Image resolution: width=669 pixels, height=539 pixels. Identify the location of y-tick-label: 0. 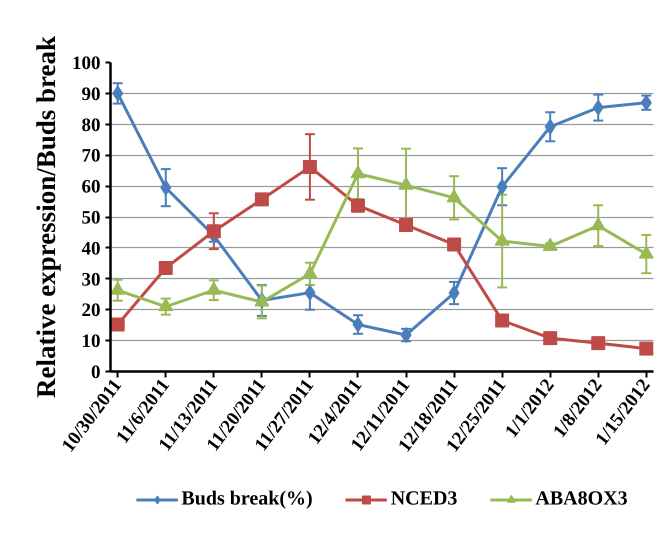
(95, 372).